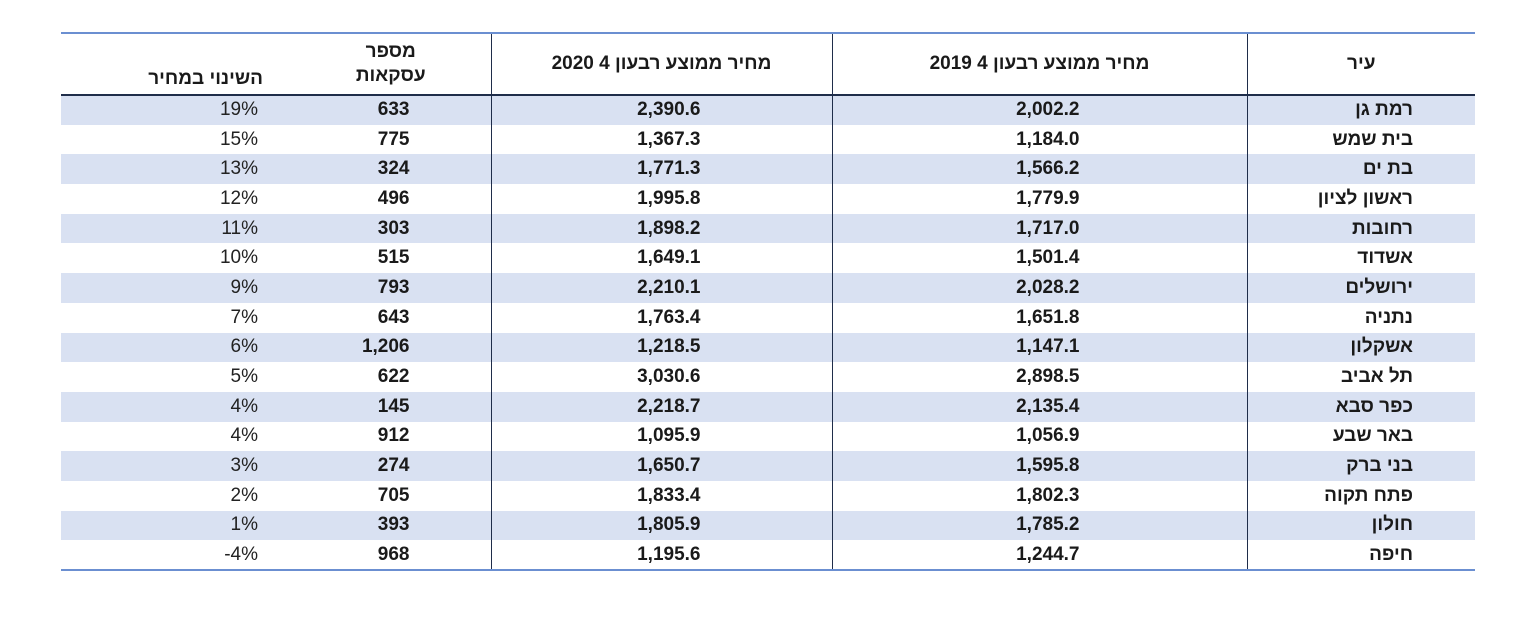  What do you see at coordinates (238, 198) in the screenshot?
I see `price-change-cell: 12%` at bounding box center [238, 198].